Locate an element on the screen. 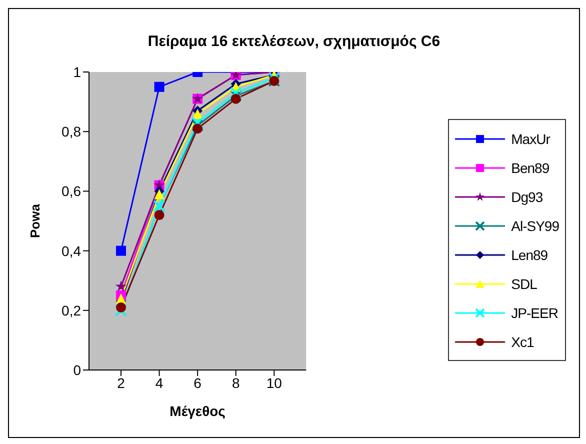  legend-label: Dg93 is located at coordinates (527, 196).